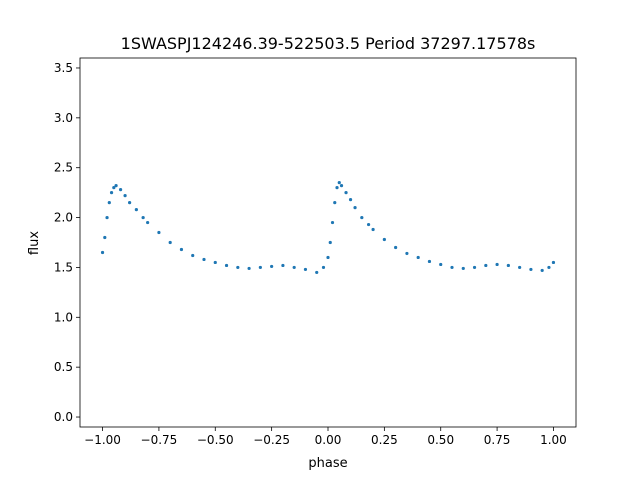 This screenshot has width=640, height=480. I want to click on x-tick-label: −0.25, so click(271, 440).